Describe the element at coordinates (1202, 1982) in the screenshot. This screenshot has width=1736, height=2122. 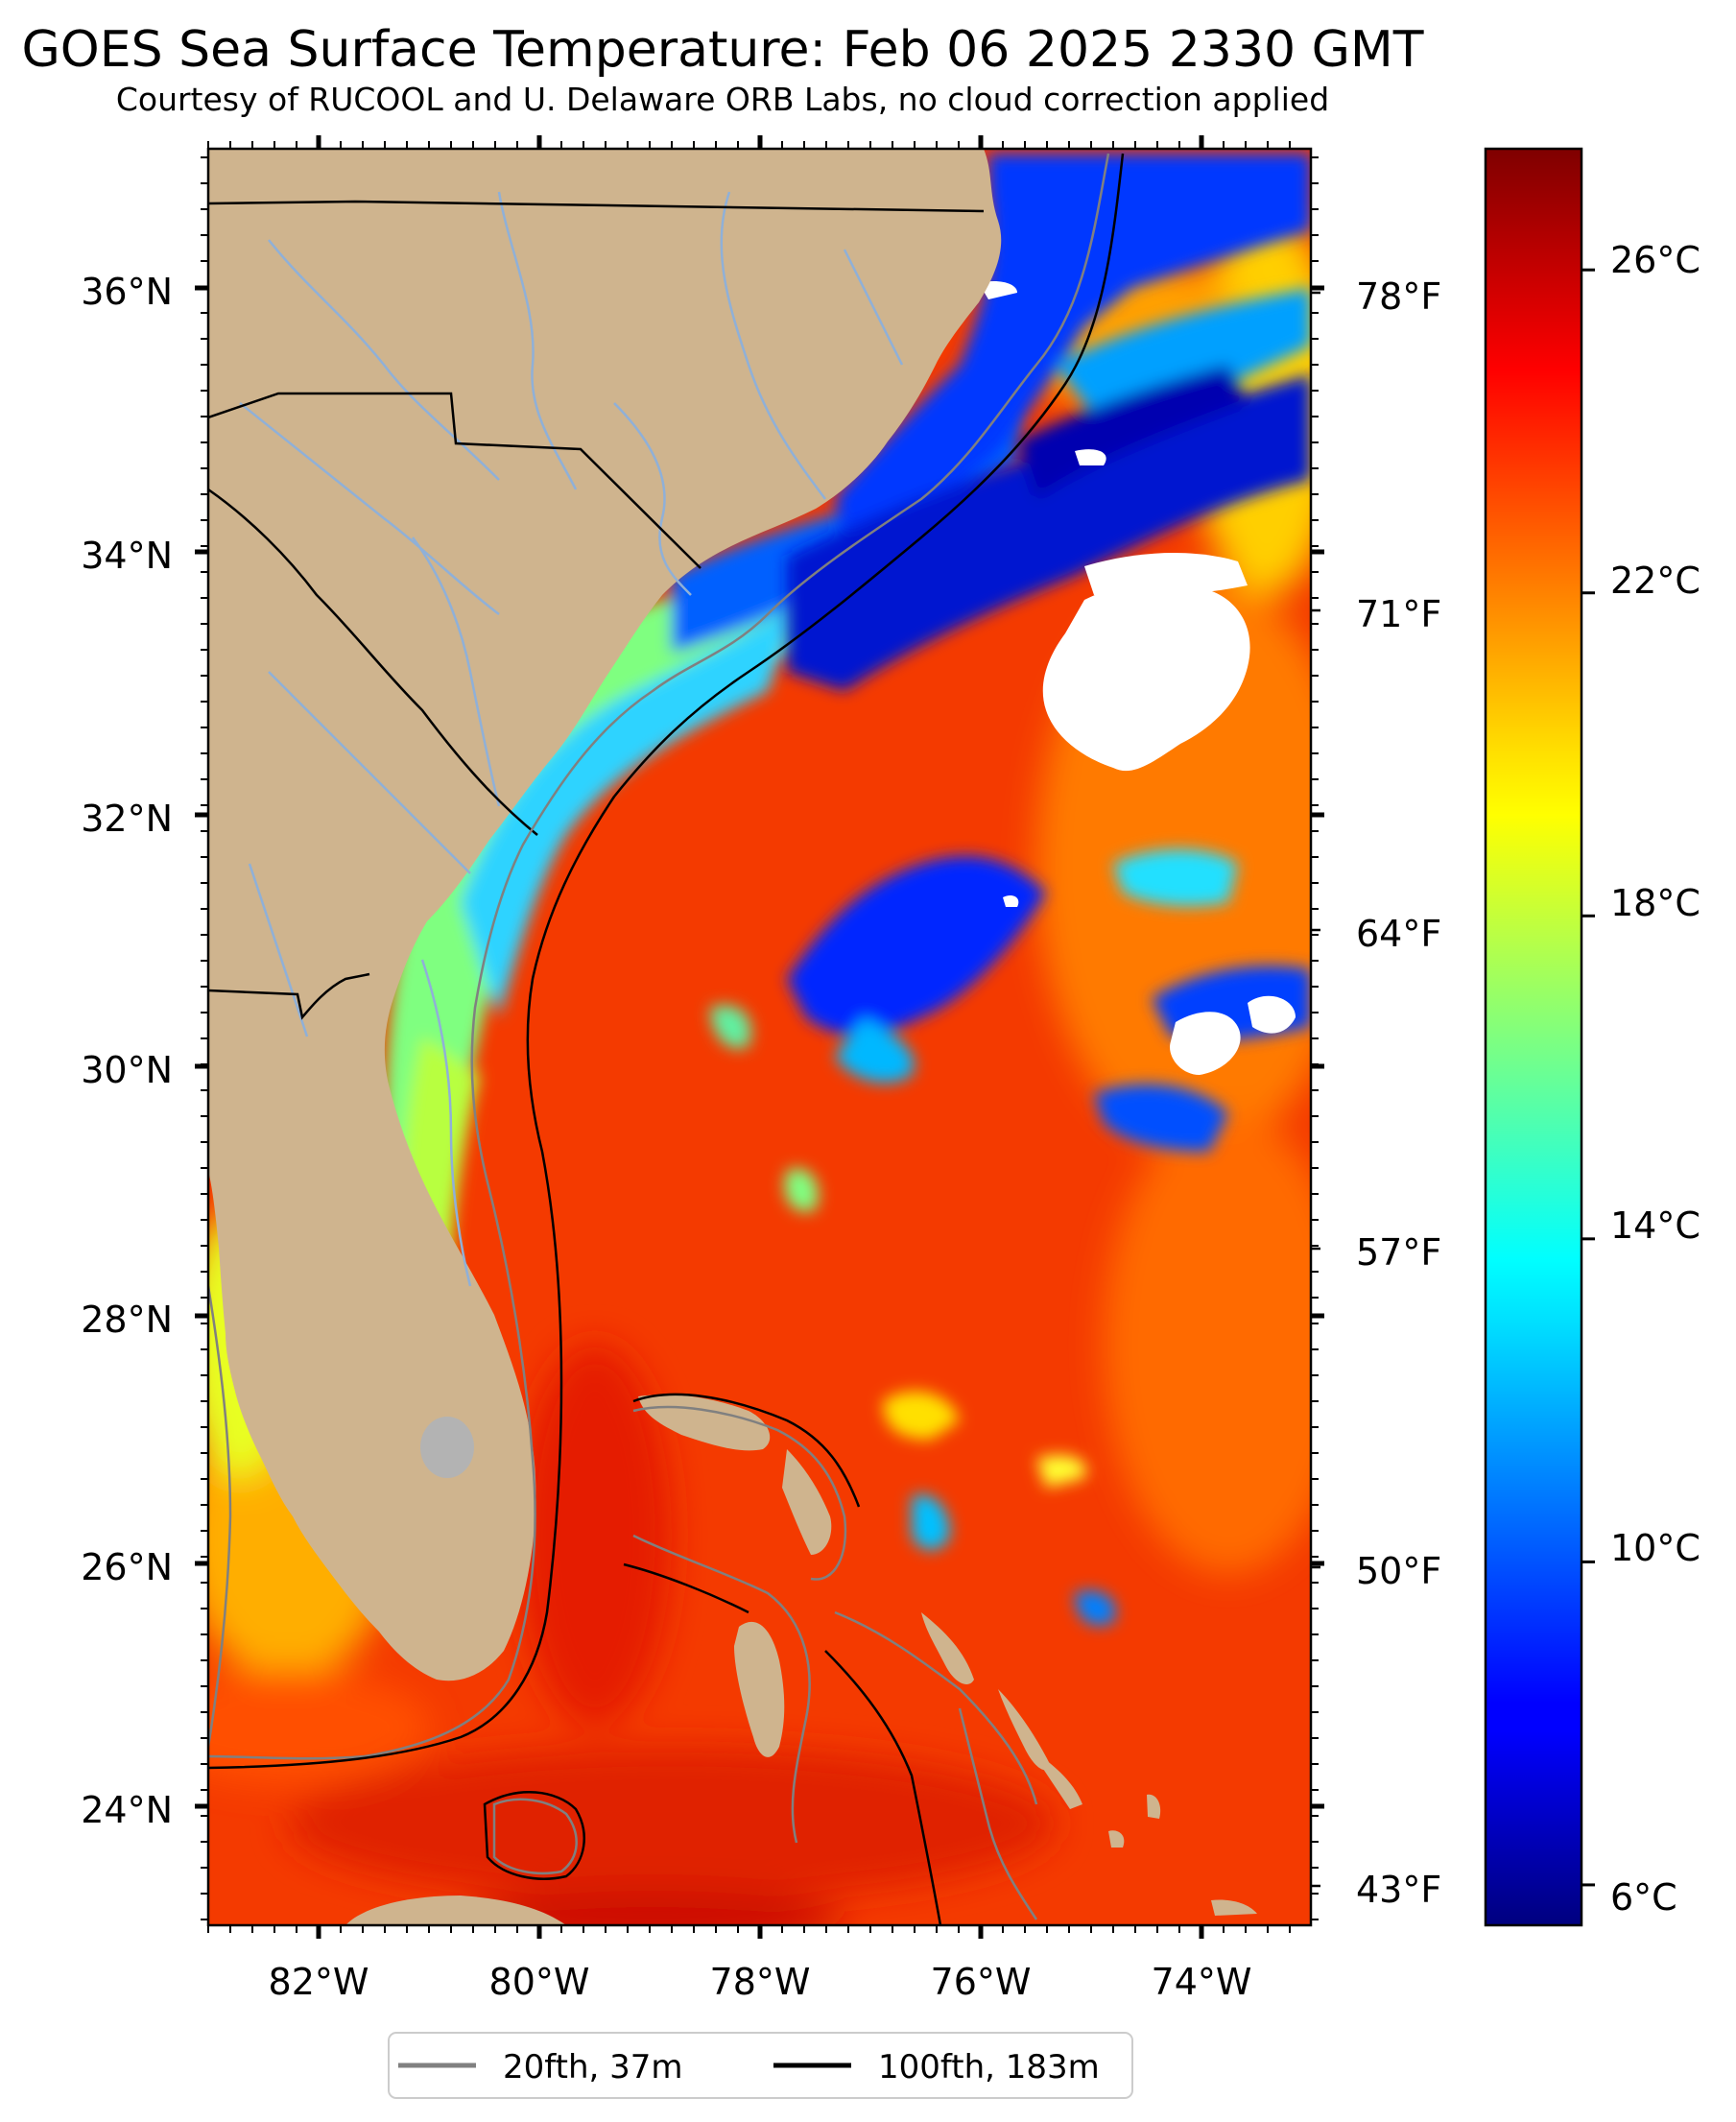
I see `lon-label: 74°W` at that location.